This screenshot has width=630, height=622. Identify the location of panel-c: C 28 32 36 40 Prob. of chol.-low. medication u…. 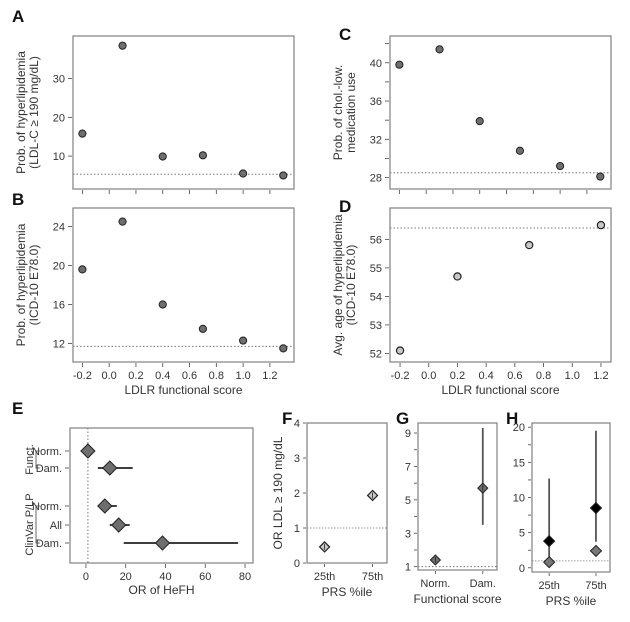
(471, 109).